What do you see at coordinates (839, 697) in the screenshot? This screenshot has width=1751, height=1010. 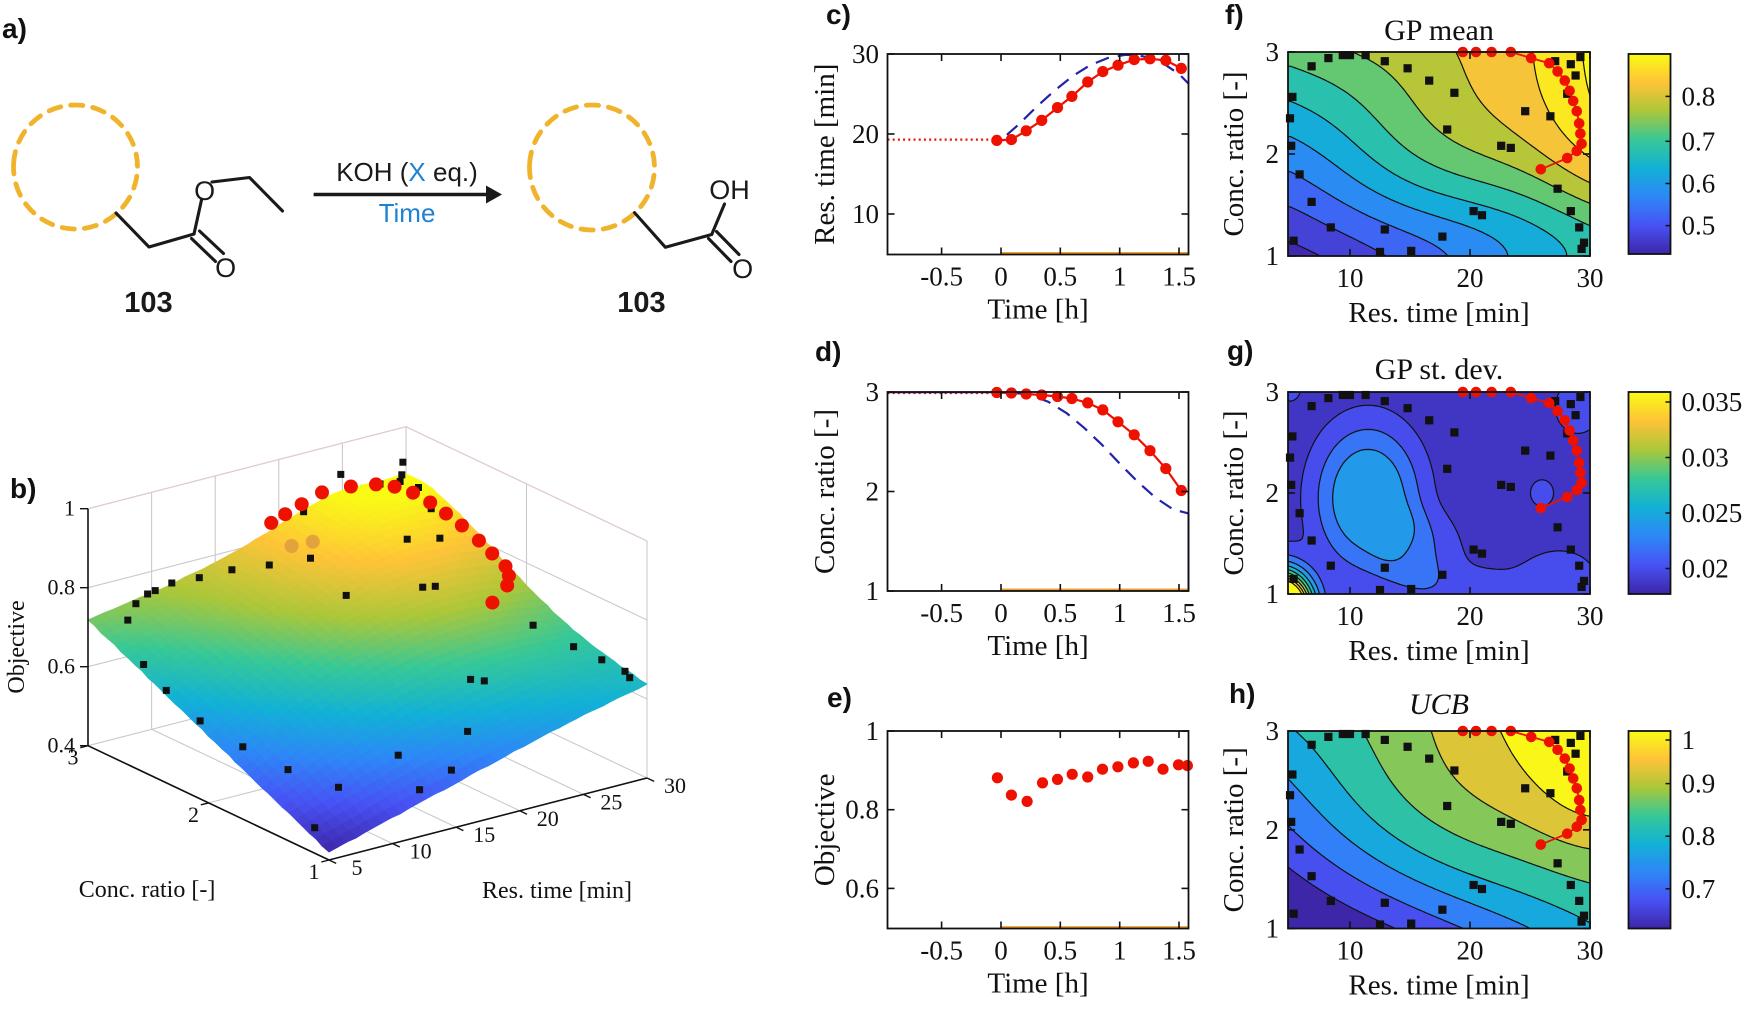 I see `svg-text: e)` at bounding box center [839, 697].